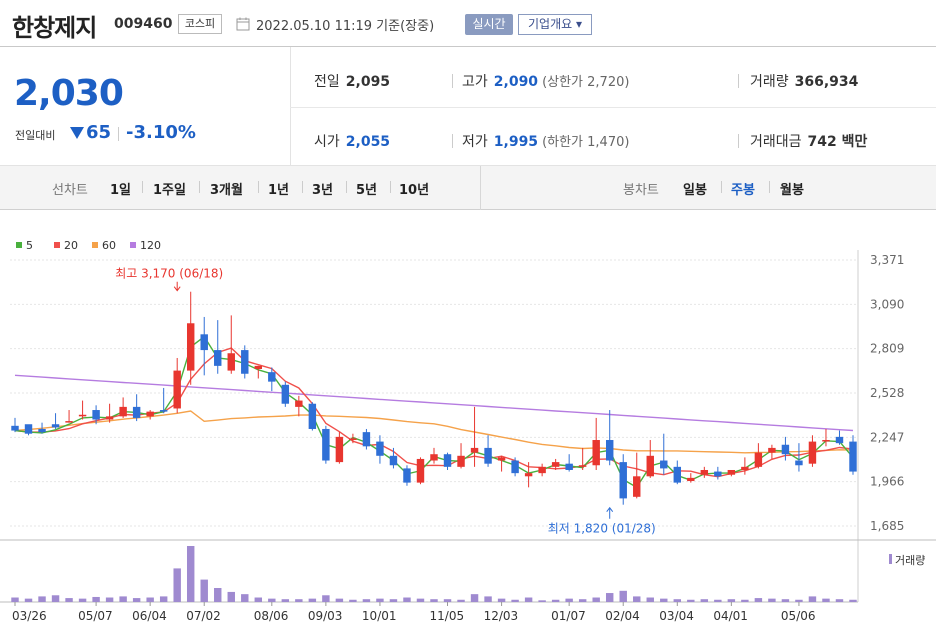 This screenshot has width=936, height=635. What do you see at coordinates (890, 559) in the screenshot?
I see `volume-legend-swatch` at bounding box center [890, 559].